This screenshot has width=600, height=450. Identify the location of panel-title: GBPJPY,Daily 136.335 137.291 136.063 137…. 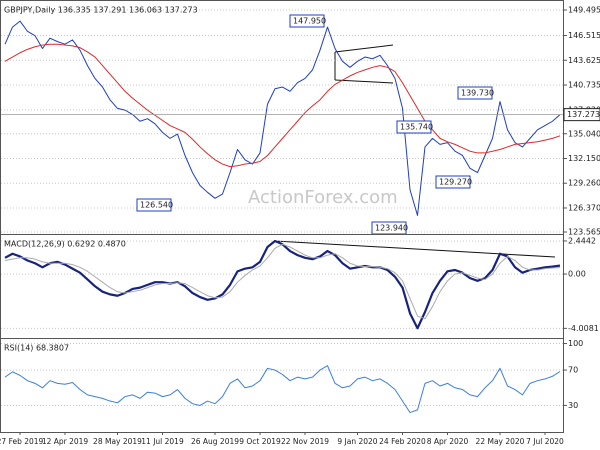
(101, 10).